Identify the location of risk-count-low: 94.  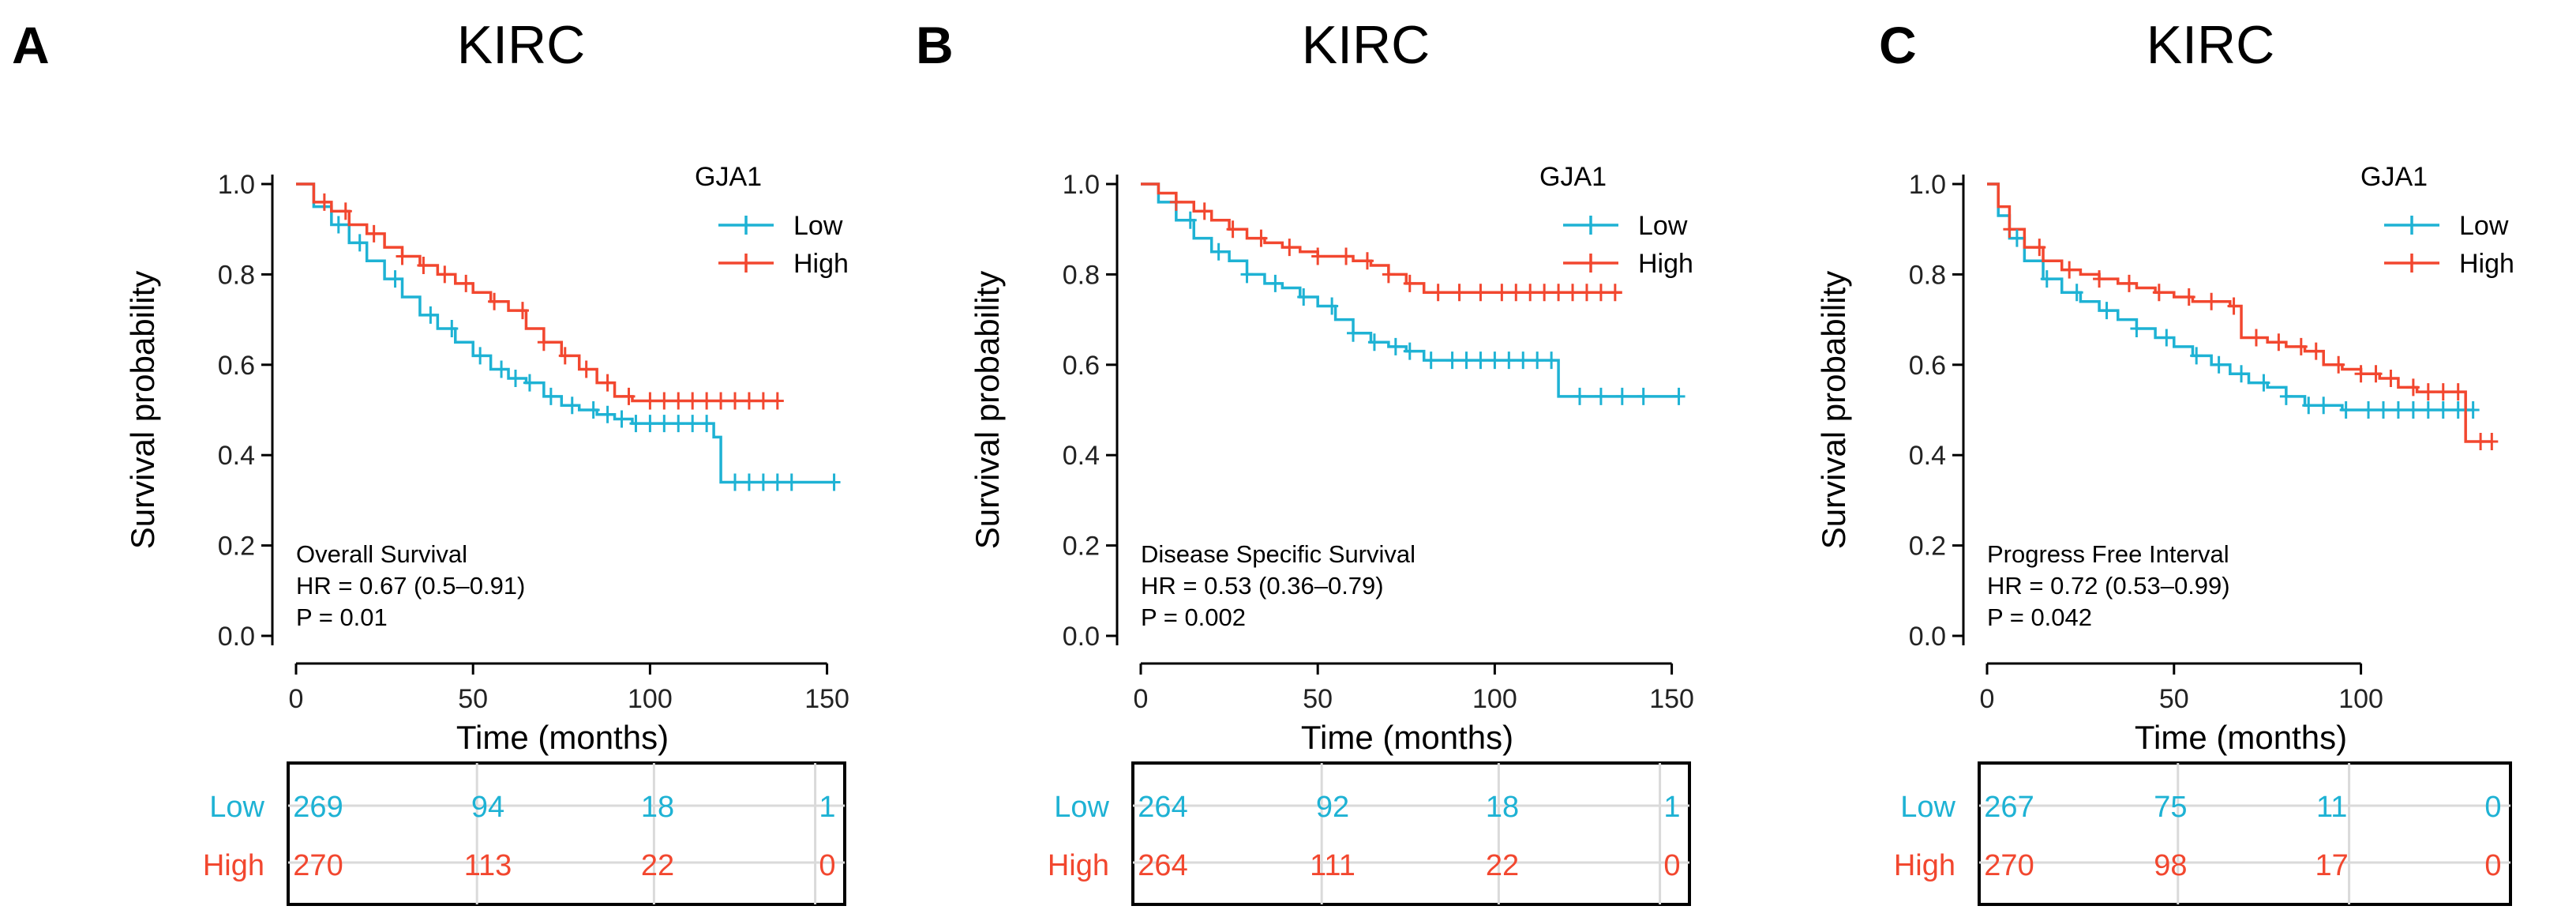
(487, 807).